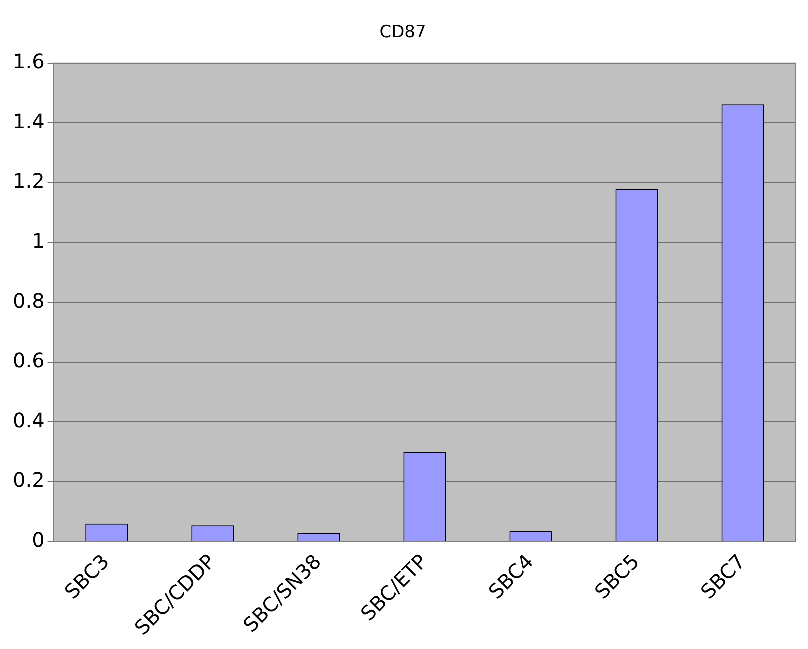 Image resolution: width=808 pixels, height=649 pixels. I want to click on y-tick-label: 0.8, so click(28, 300).